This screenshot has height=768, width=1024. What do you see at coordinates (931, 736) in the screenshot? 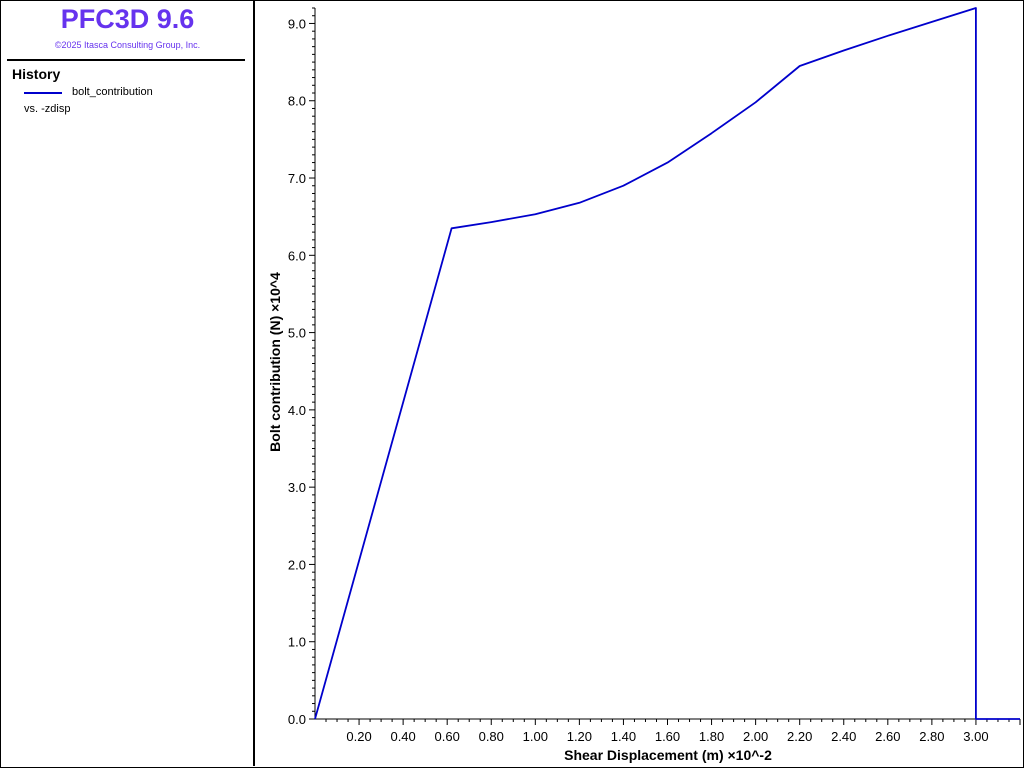
I see `x-tick-label: 2.80` at bounding box center [931, 736].